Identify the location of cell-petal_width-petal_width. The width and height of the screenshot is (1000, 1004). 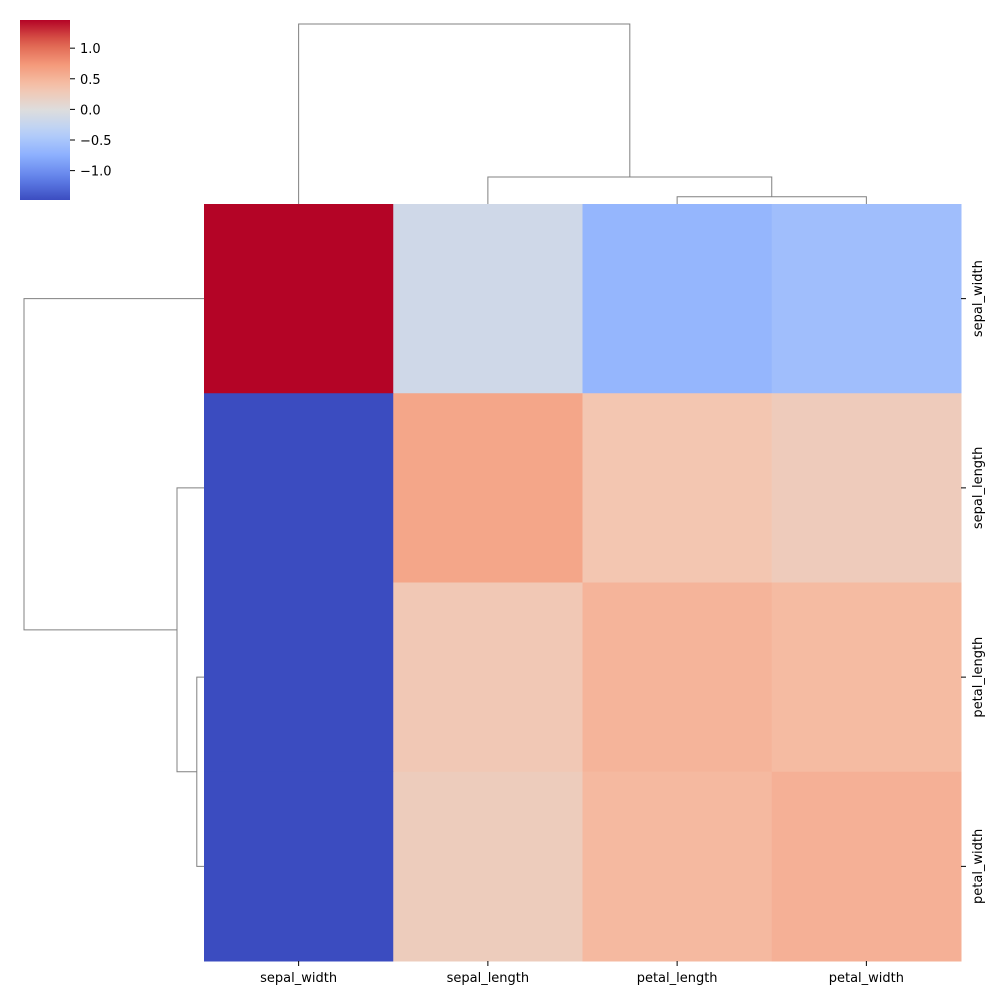
(866, 866).